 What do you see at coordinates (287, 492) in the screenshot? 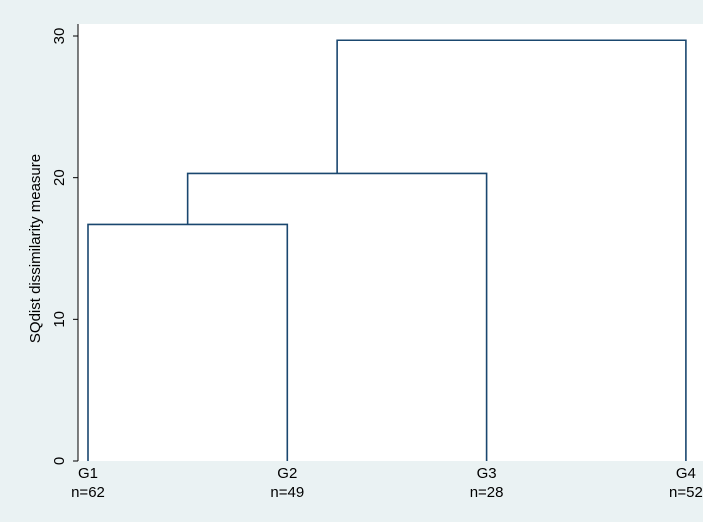
I see `leaf-count-label: n=49` at bounding box center [287, 492].